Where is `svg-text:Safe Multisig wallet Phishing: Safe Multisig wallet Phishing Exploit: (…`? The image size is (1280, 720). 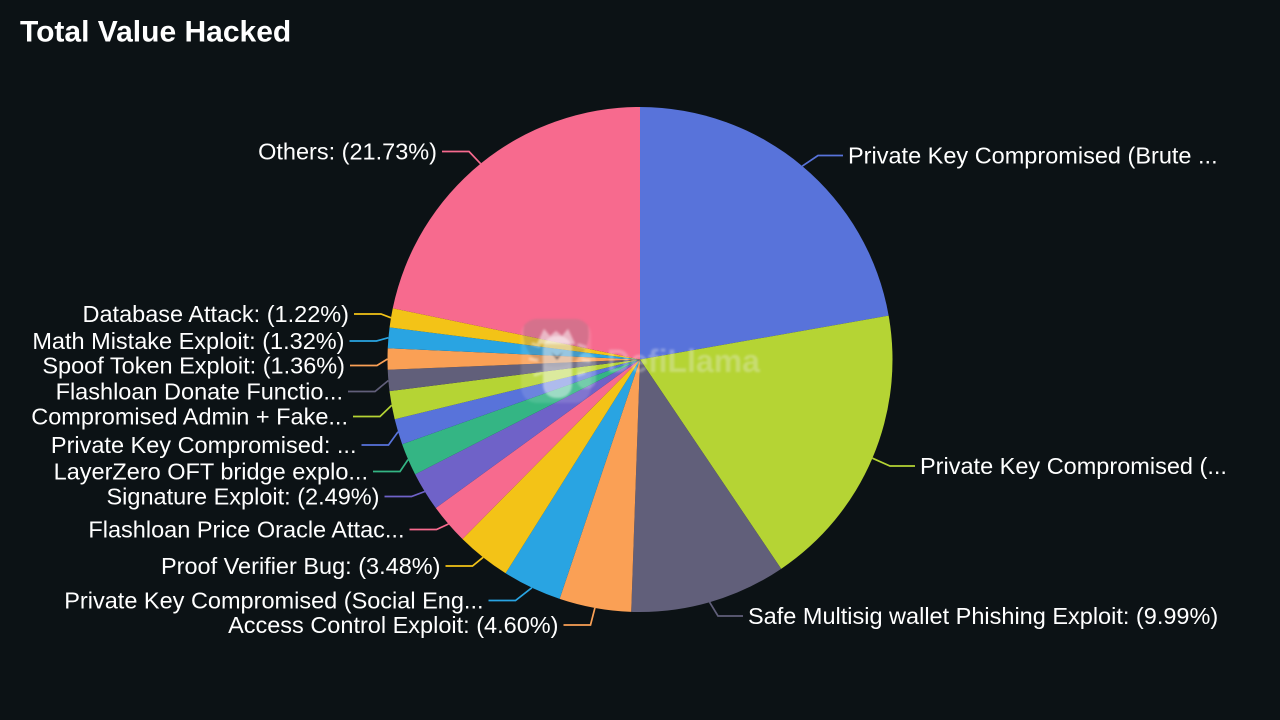
svg-text:Safe Multisig wallet Phishing: Safe Multisig wallet Phishing Exploit: (… is located at coordinates (983, 616).